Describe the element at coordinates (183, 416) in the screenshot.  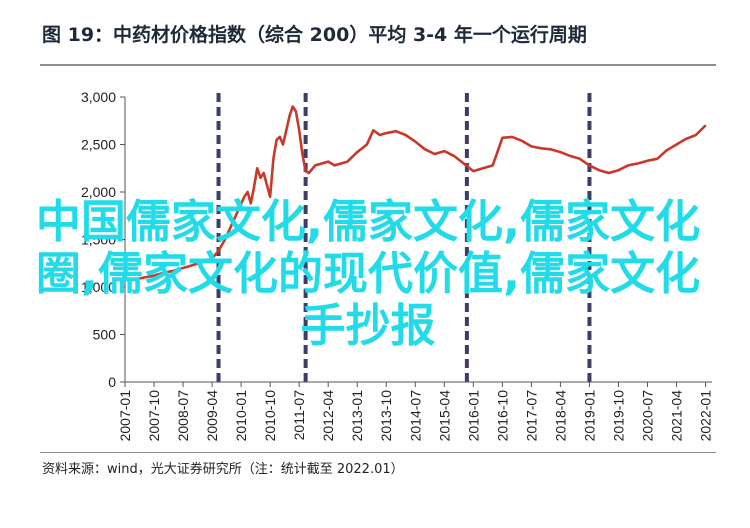
I see `x-tick-label: 2008-07` at that location.